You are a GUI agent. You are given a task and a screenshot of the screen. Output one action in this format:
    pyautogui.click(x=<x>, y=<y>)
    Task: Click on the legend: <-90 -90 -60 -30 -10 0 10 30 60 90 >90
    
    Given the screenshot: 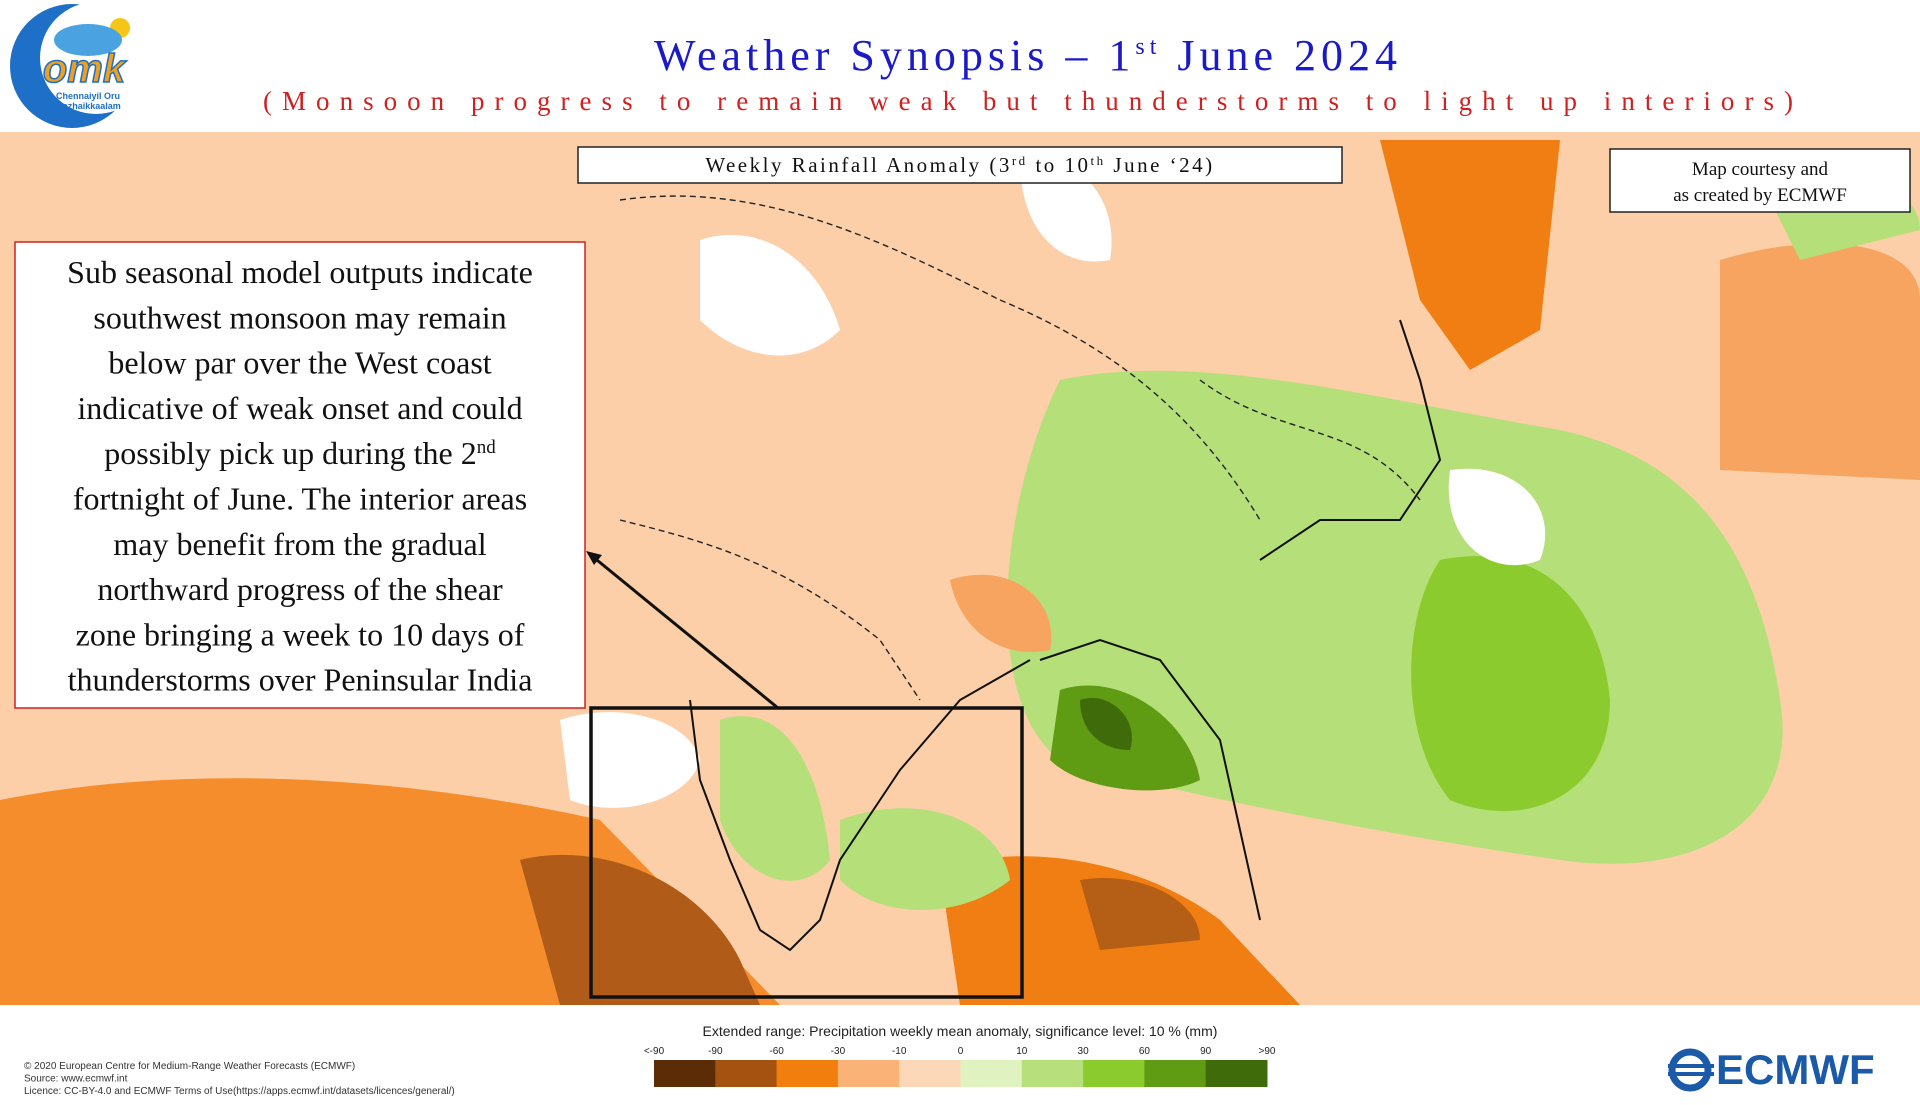 What is the action you would take?
    pyautogui.click(x=960, y=1066)
    